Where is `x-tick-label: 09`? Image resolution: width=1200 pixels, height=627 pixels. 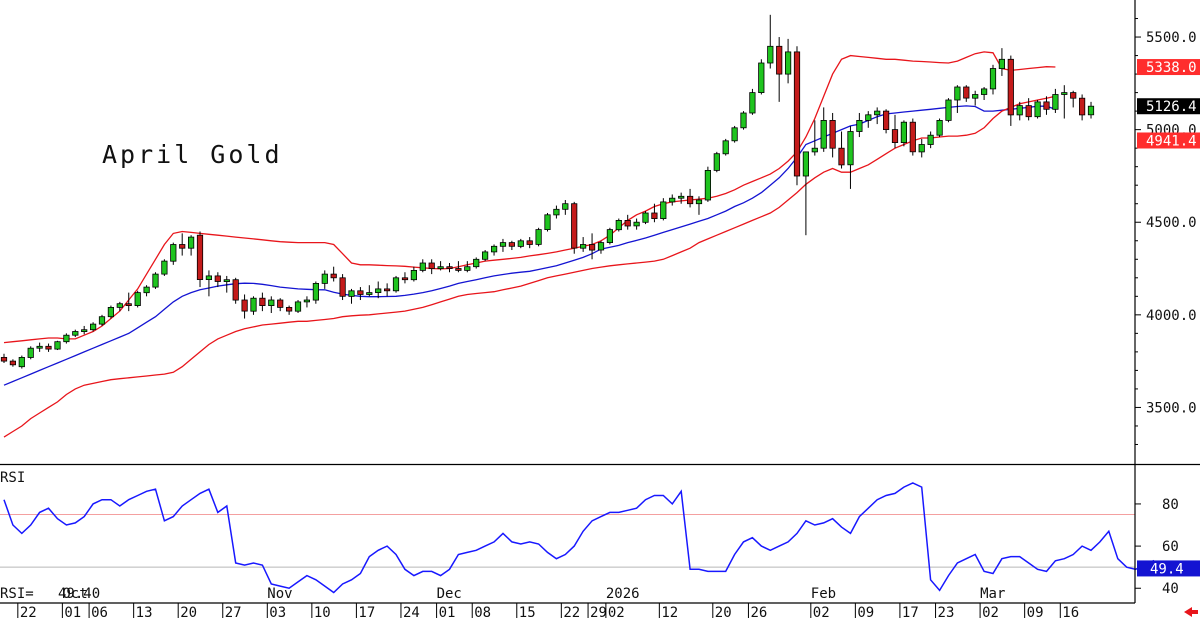 x-tick-label: 09 is located at coordinates (1035, 613).